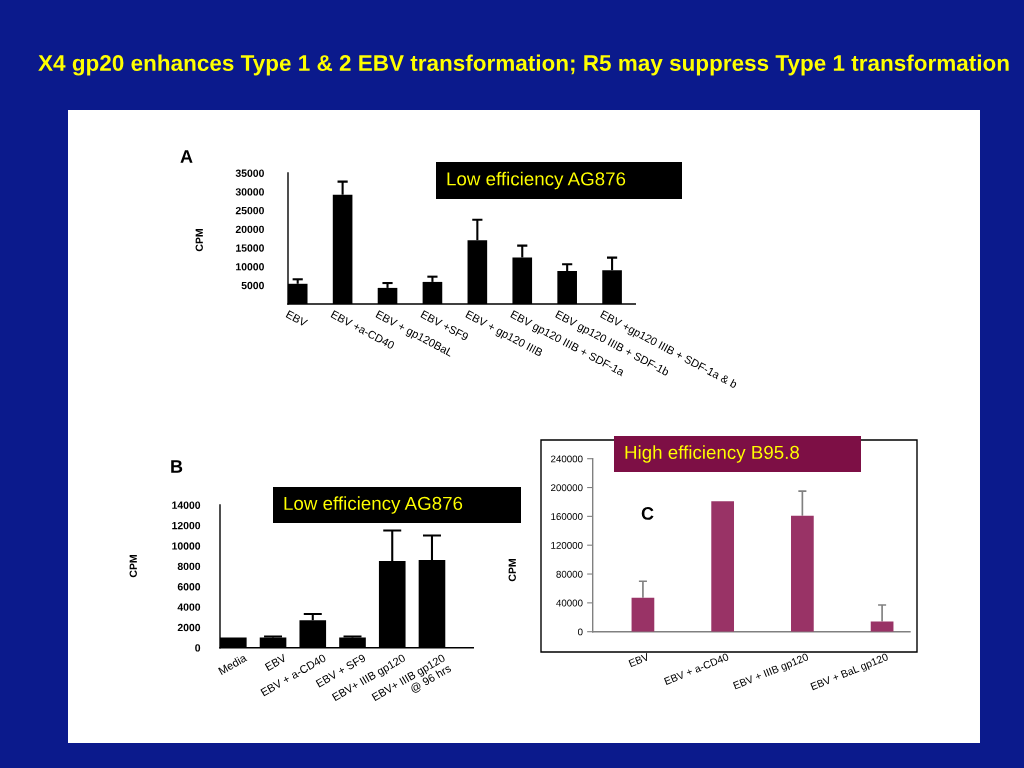  Describe the element at coordinates (249, 210) in the screenshot. I see `y-tick-label: 25000` at that location.